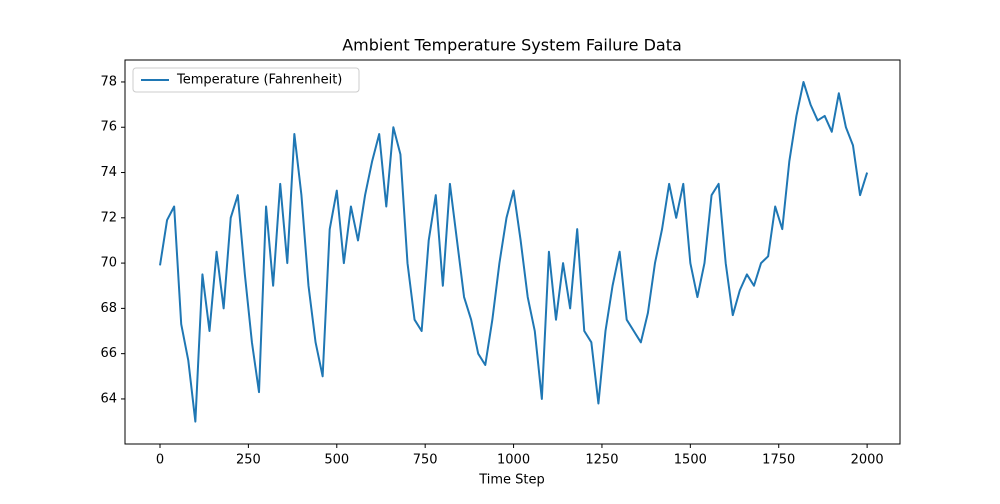 The image size is (1000, 504). Describe the element at coordinates (108, 217) in the screenshot. I see `y-tick-label: 72` at that location.